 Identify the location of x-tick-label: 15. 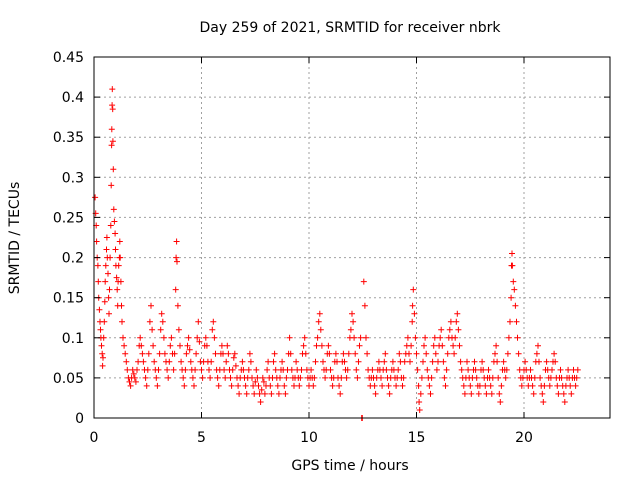
(417, 438).